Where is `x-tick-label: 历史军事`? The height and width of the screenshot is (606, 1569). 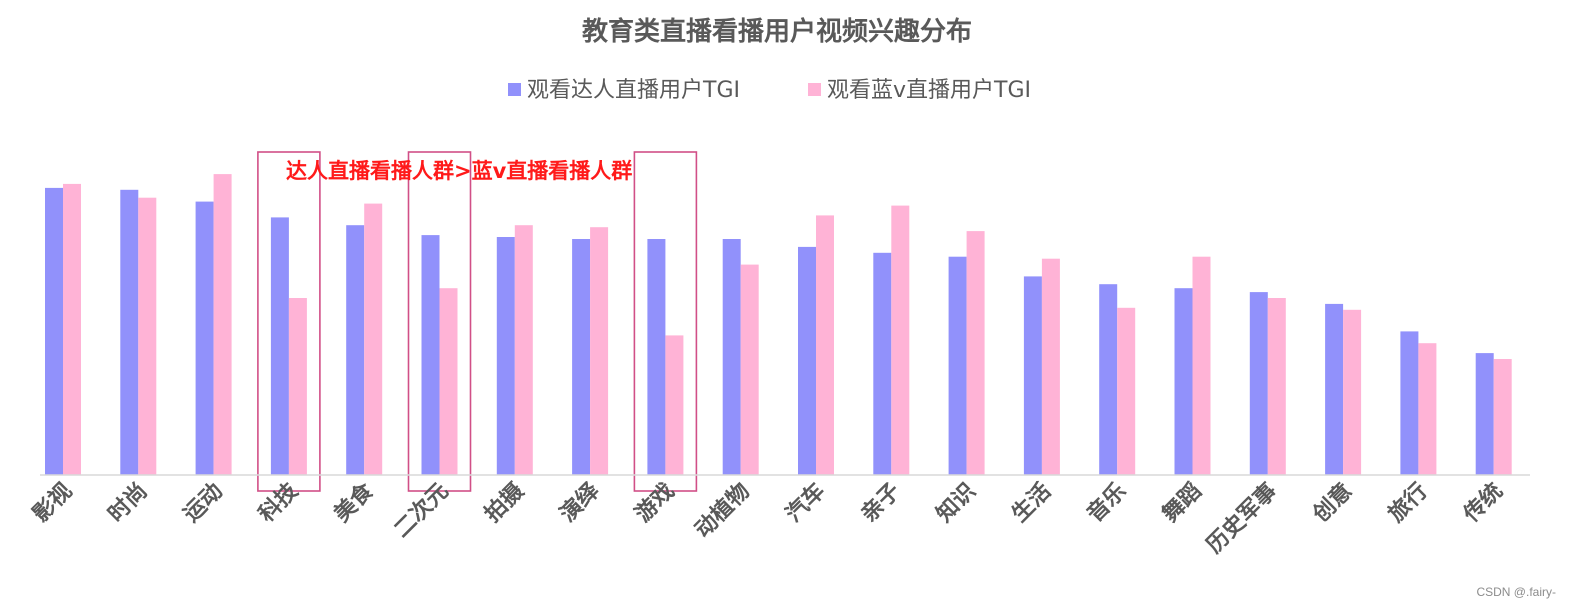
x-tick-label: 历史军事 is located at coordinates (1241, 518).